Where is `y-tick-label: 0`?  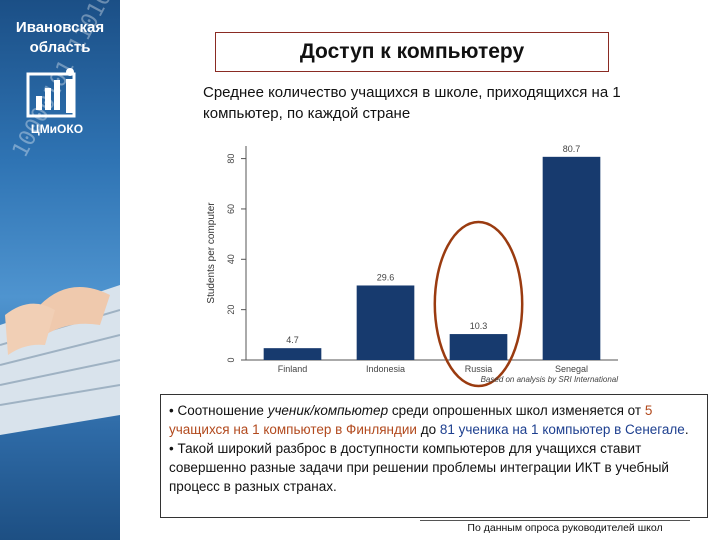
y-tick-label: 0 is located at coordinates (231, 359).